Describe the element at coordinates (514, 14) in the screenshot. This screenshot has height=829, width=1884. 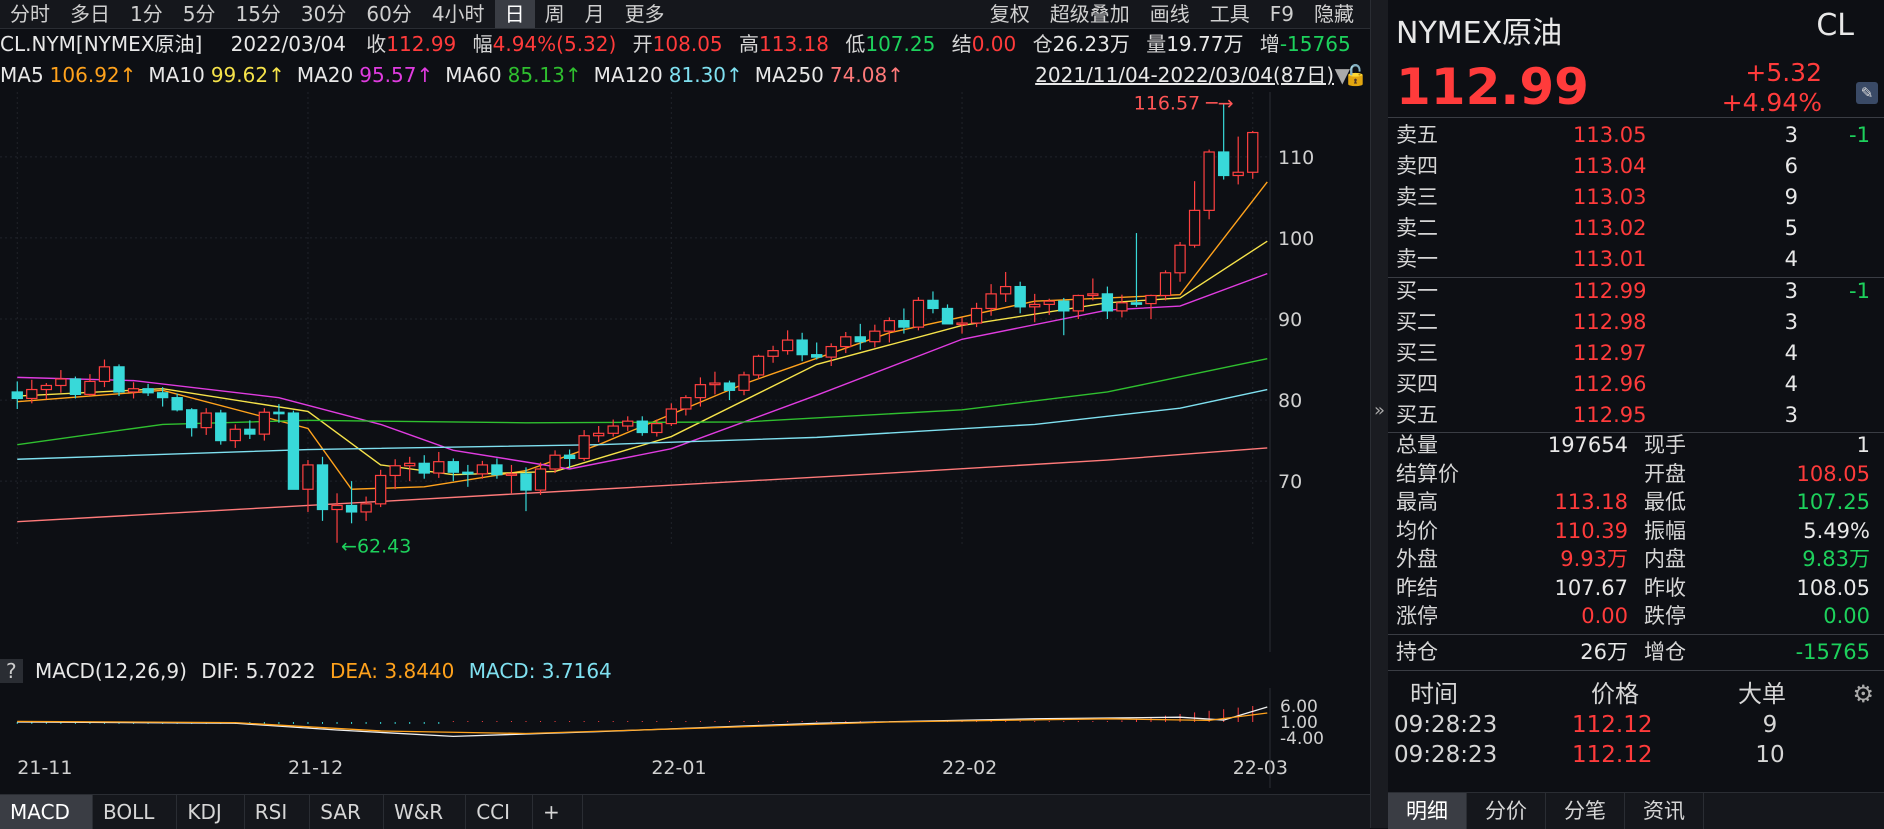
I see `period-button: 日` at that location.